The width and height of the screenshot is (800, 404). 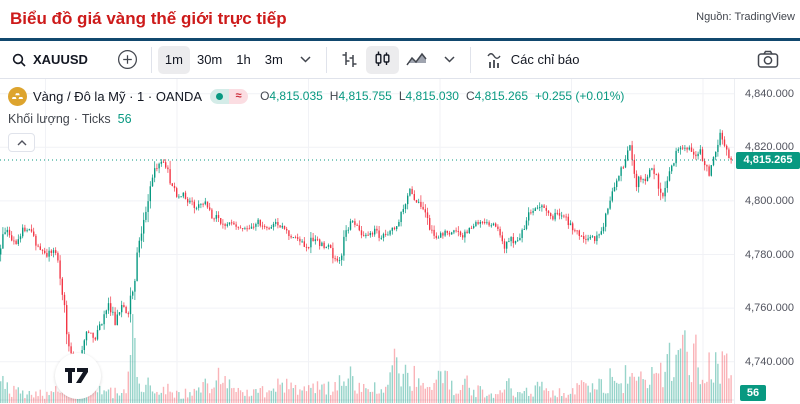 I want to click on source-attribution: Nguồn: TradingView, so click(x=745, y=17).